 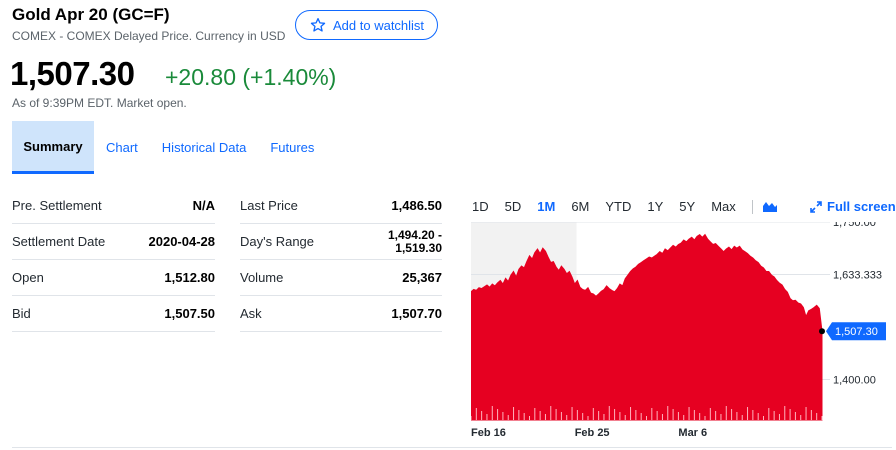 I want to click on price-timestamp: As of 9:39PM EDT. Market open., so click(x=99, y=103).